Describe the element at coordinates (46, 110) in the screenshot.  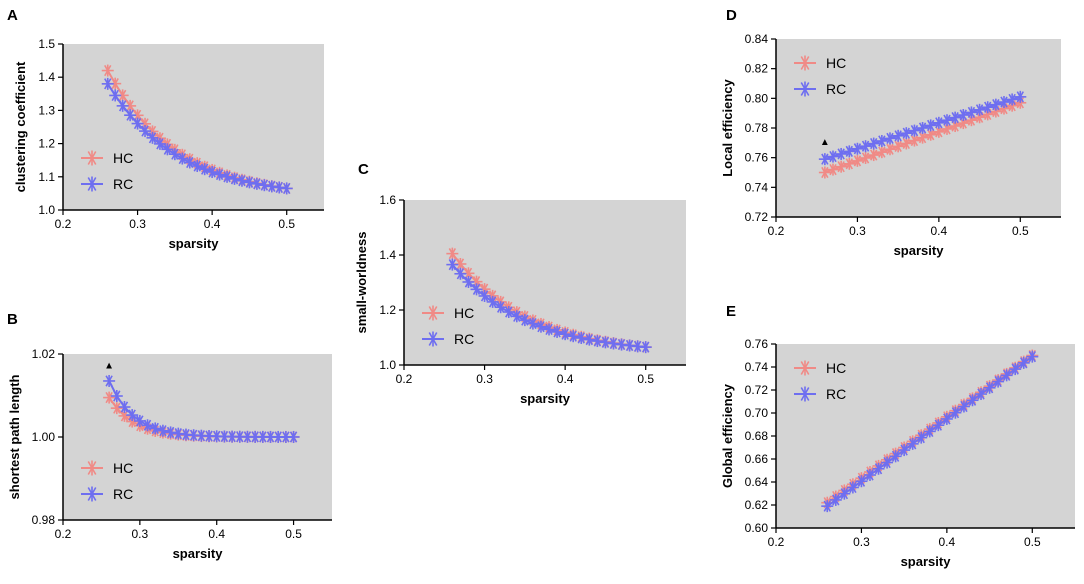
I see `y-tick-label: 1.3` at that location.